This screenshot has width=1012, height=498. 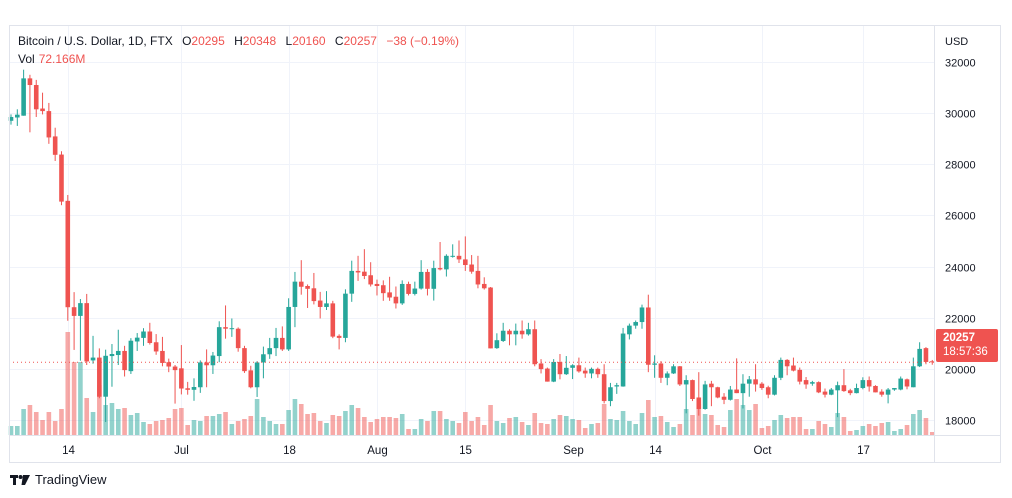 I want to click on x-tick-label: 18, so click(x=289, y=451).